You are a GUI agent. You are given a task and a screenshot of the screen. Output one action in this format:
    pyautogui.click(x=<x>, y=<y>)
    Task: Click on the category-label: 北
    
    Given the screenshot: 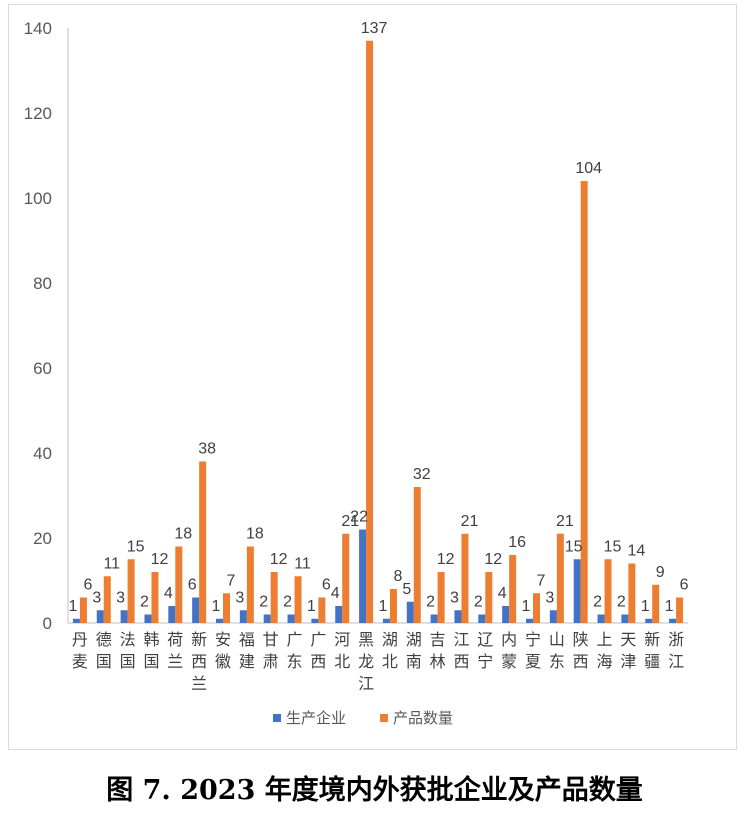 What is the action you would take?
    pyautogui.click(x=342, y=661)
    